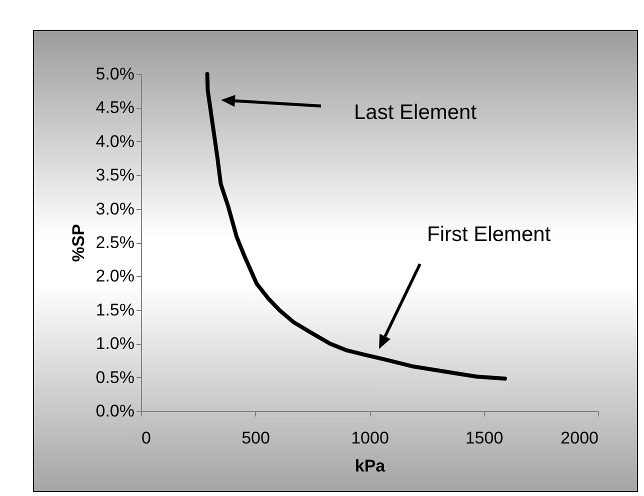 Image resolution: width=644 pixels, height=496 pixels. What do you see at coordinates (115, 74) in the screenshot?
I see `y-tick-label: 5.0%` at bounding box center [115, 74].